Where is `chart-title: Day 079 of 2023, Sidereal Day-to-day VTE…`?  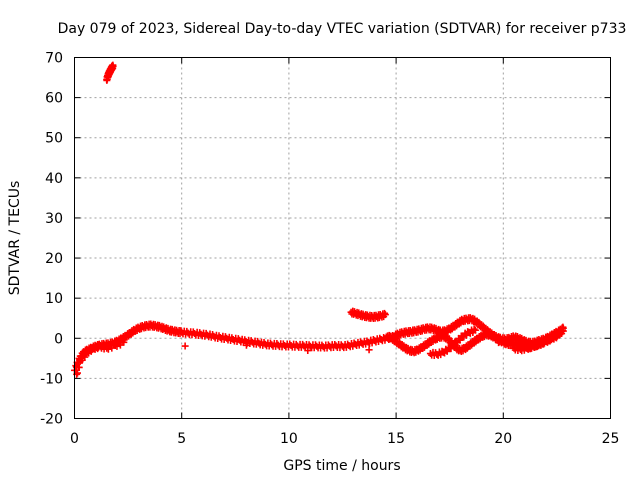
chart-title: Day 079 of 2023, Sidereal Day-to-day VTE… is located at coordinates (342, 29).